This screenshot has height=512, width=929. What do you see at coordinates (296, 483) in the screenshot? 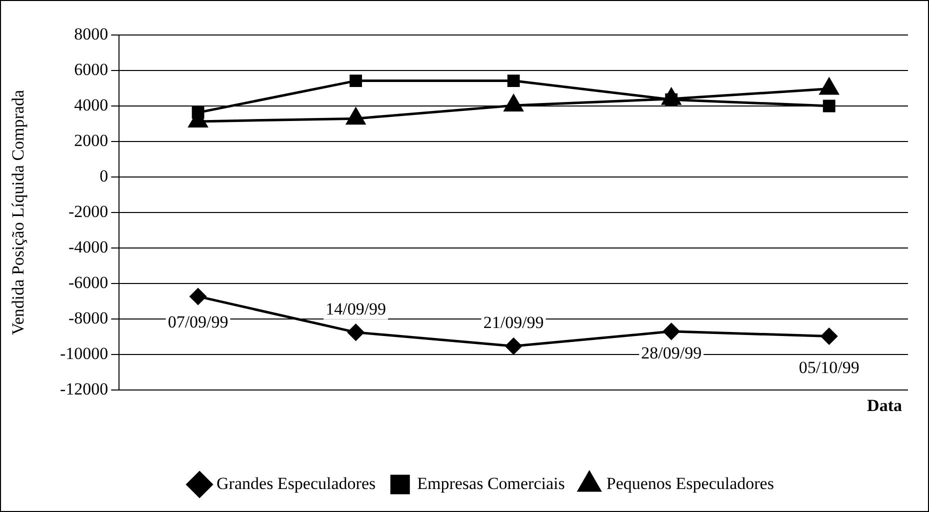
I see `legend-label: Grandes Especuladores` at bounding box center [296, 483].